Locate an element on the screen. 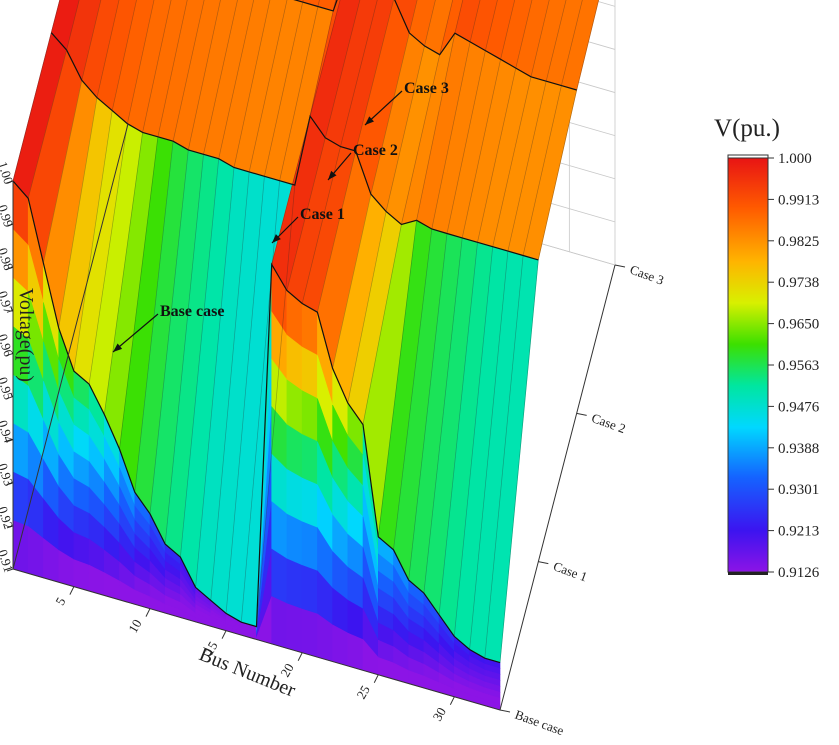  x-tick-label: 25 is located at coordinates (362, 692).